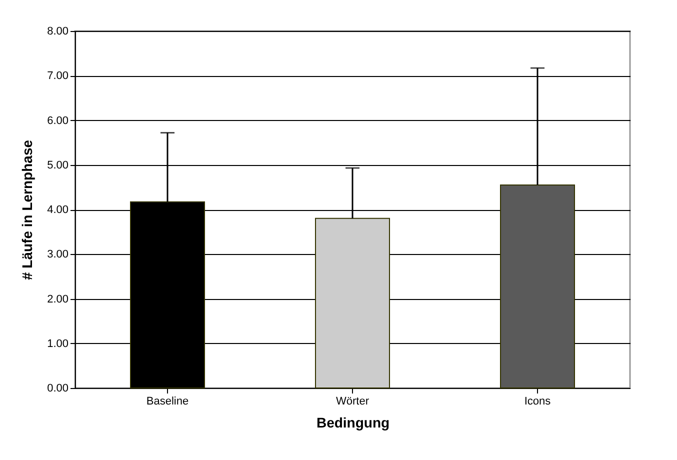 The image size is (677, 460). Describe the element at coordinates (57, 165) in the screenshot. I see `y-tick-label: 5.00` at that location.